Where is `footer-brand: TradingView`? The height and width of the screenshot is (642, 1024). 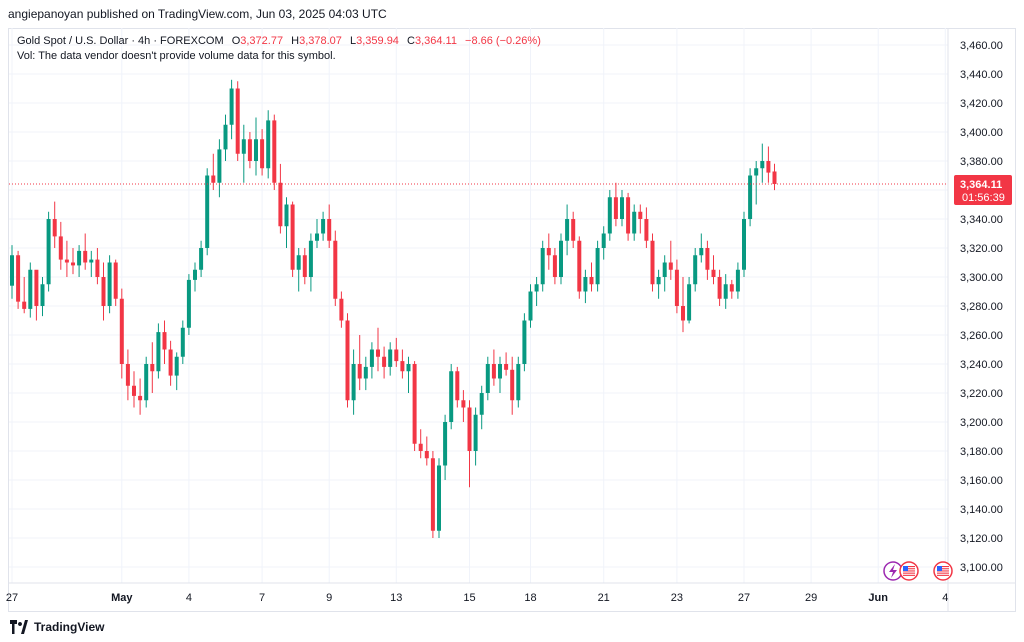 footer-brand: TradingView is located at coordinates (56, 627).